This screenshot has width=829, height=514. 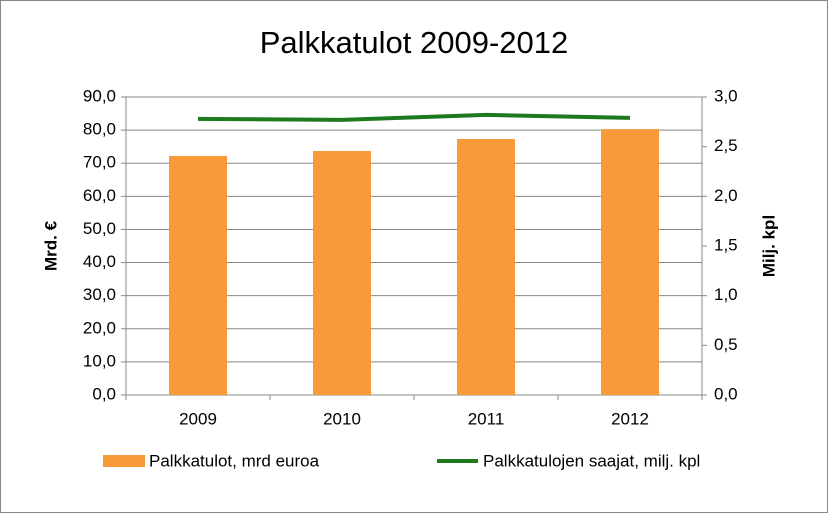 What do you see at coordinates (99, 129) in the screenshot?
I see `y-tick-label: 80,0` at bounding box center [99, 129].